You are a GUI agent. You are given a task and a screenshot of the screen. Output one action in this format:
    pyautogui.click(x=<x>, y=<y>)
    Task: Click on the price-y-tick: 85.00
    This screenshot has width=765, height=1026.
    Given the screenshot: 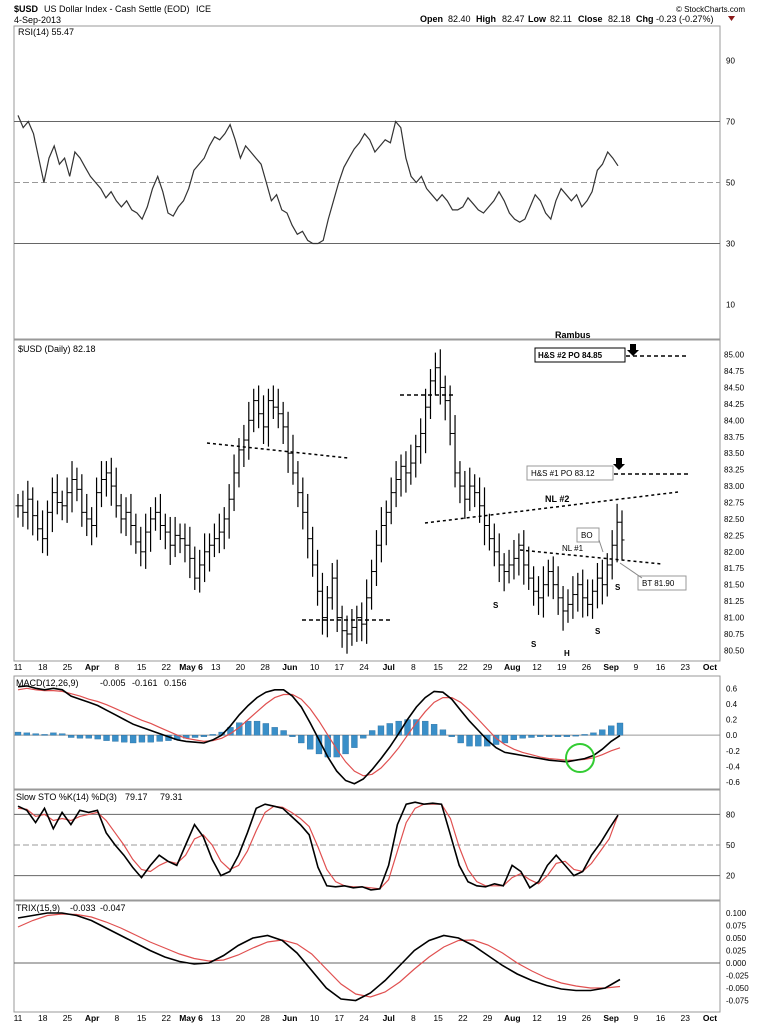 What is the action you would take?
    pyautogui.click(x=734, y=355)
    